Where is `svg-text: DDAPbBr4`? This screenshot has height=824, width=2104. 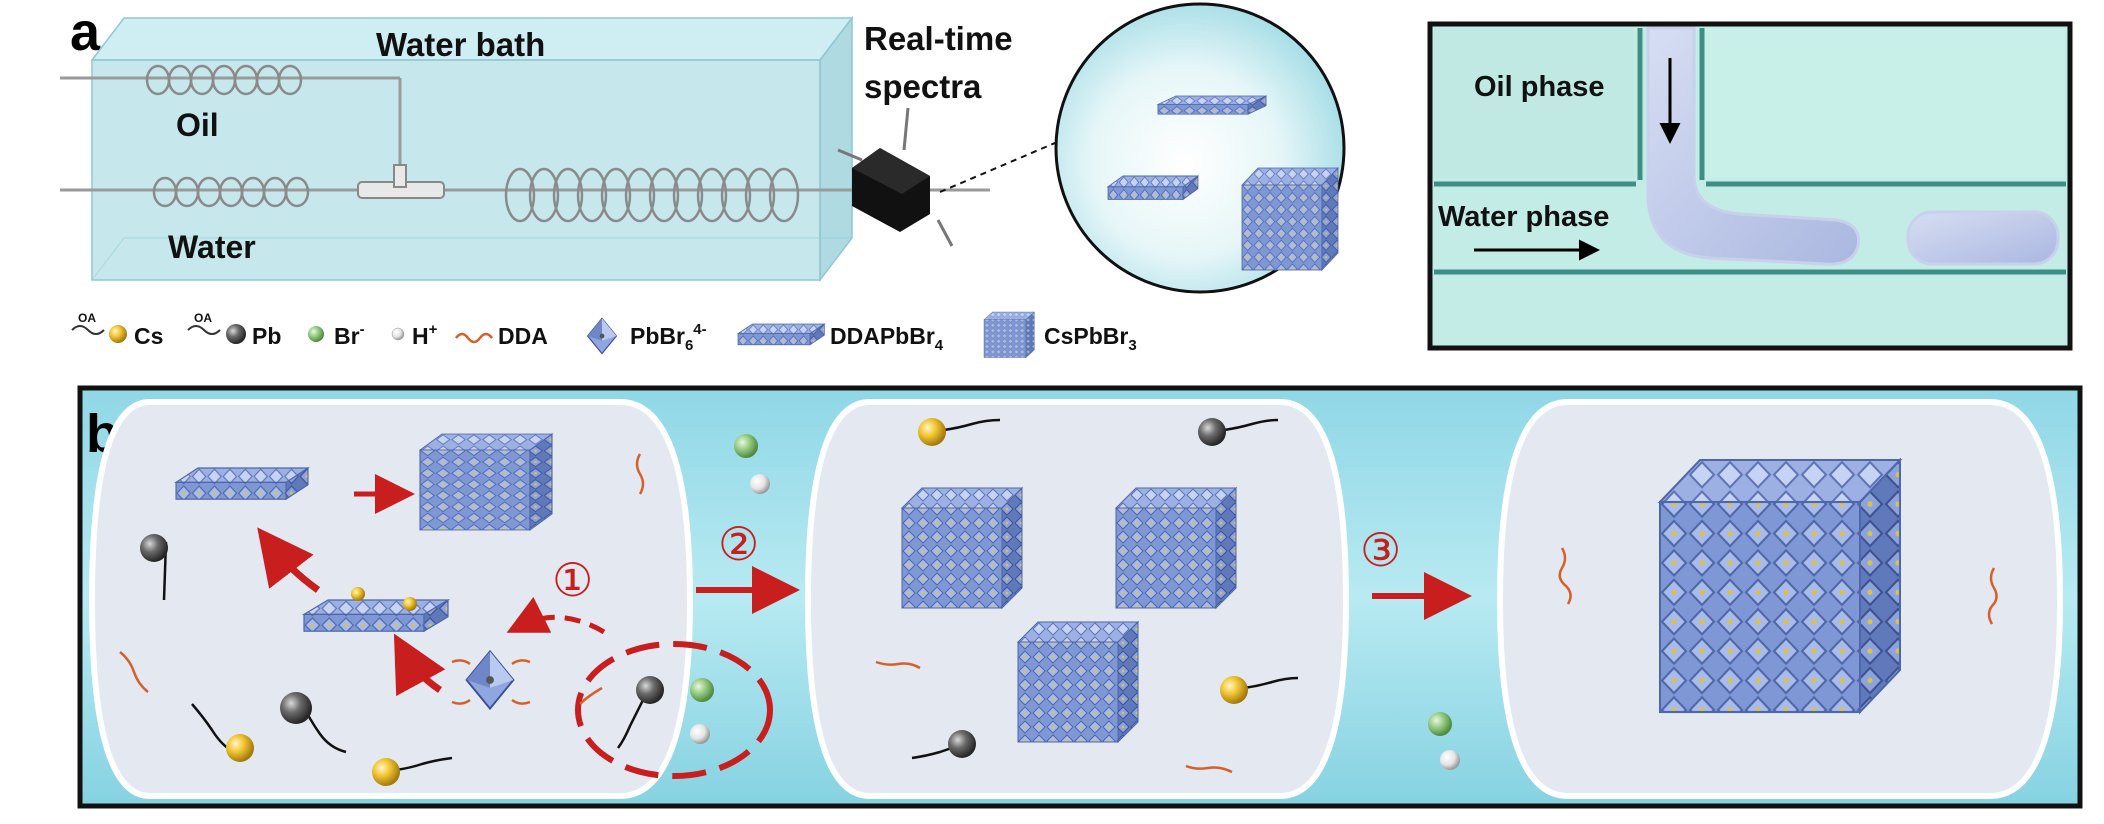 svg-text: DDAPbBr4 is located at coordinates (887, 338).